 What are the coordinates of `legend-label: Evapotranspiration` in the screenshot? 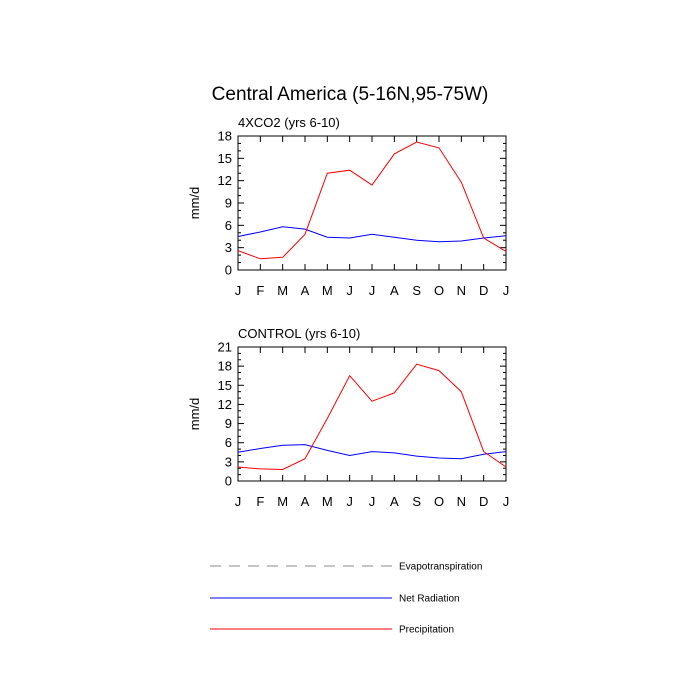 It's located at (440, 567).